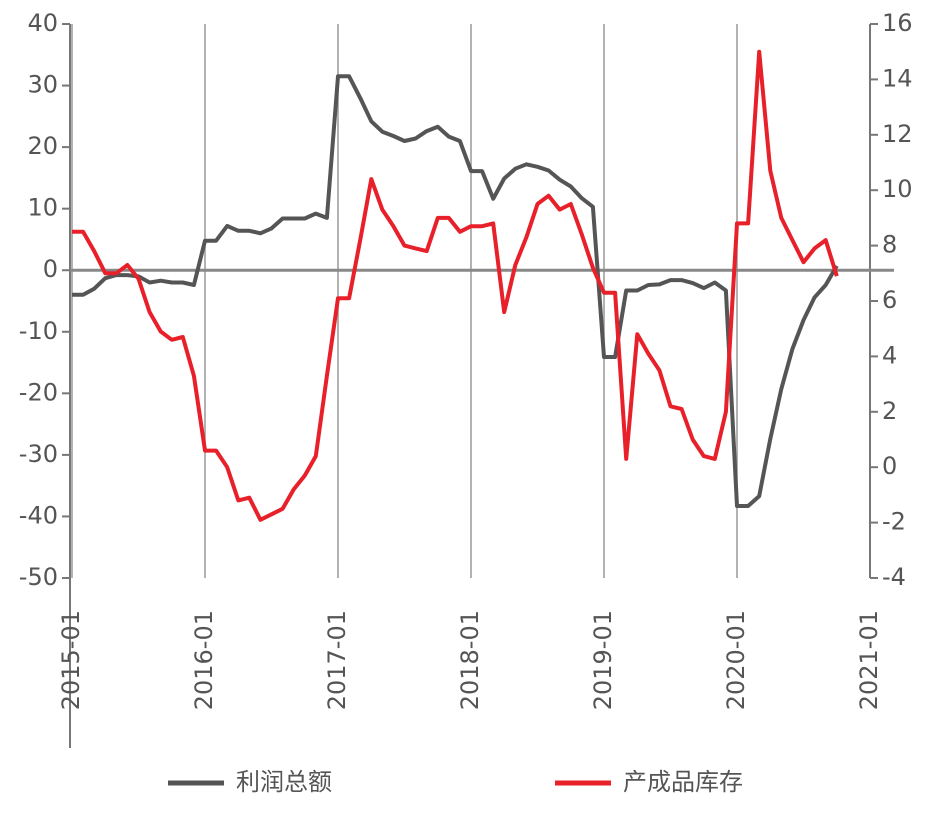 The width and height of the screenshot is (944, 818). I want to click on y-tick-label: -10, so click(38, 331).